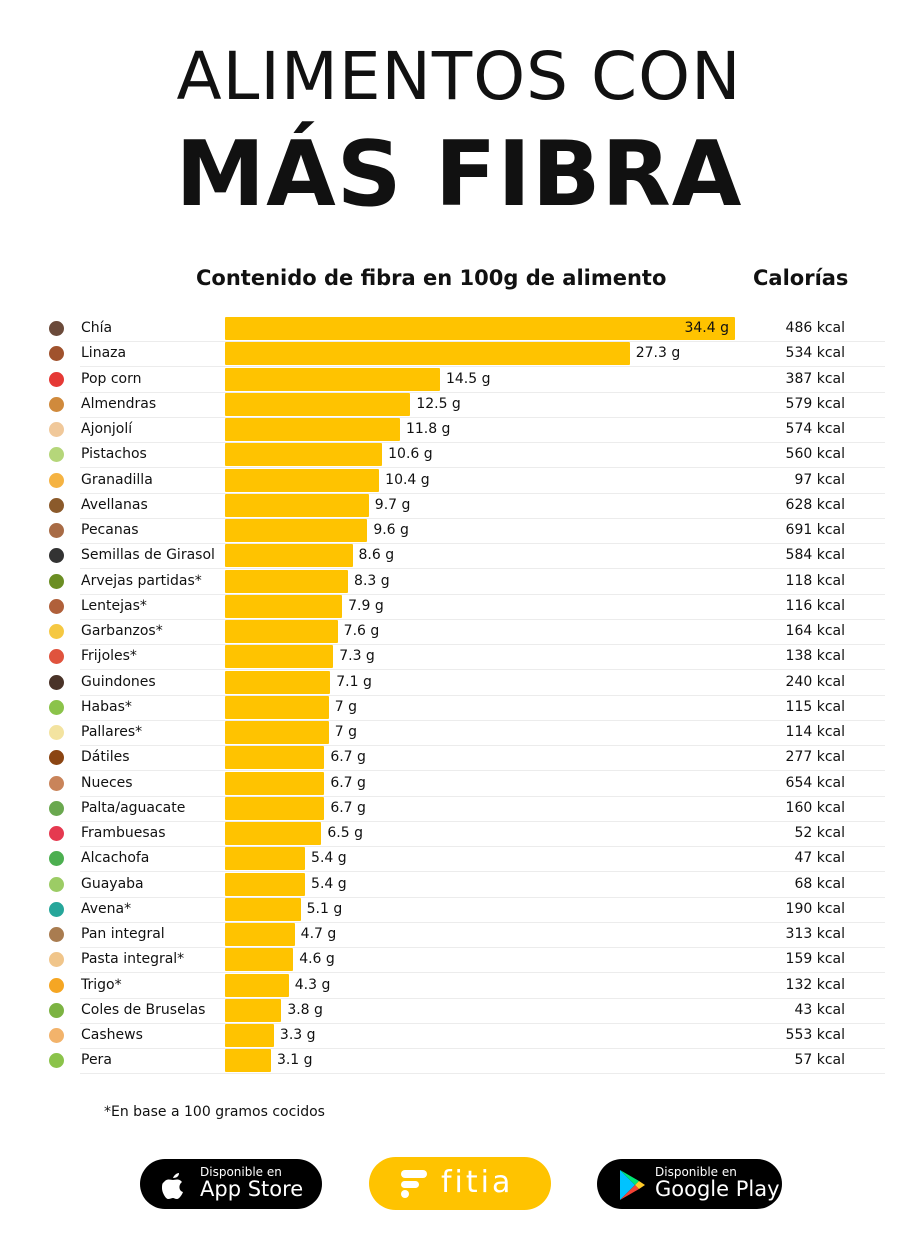  What do you see at coordinates (459, 683) in the screenshot?
I see `bar-row: Guindones 7.1 g 240 kcal` at bounding box center [459, 683].